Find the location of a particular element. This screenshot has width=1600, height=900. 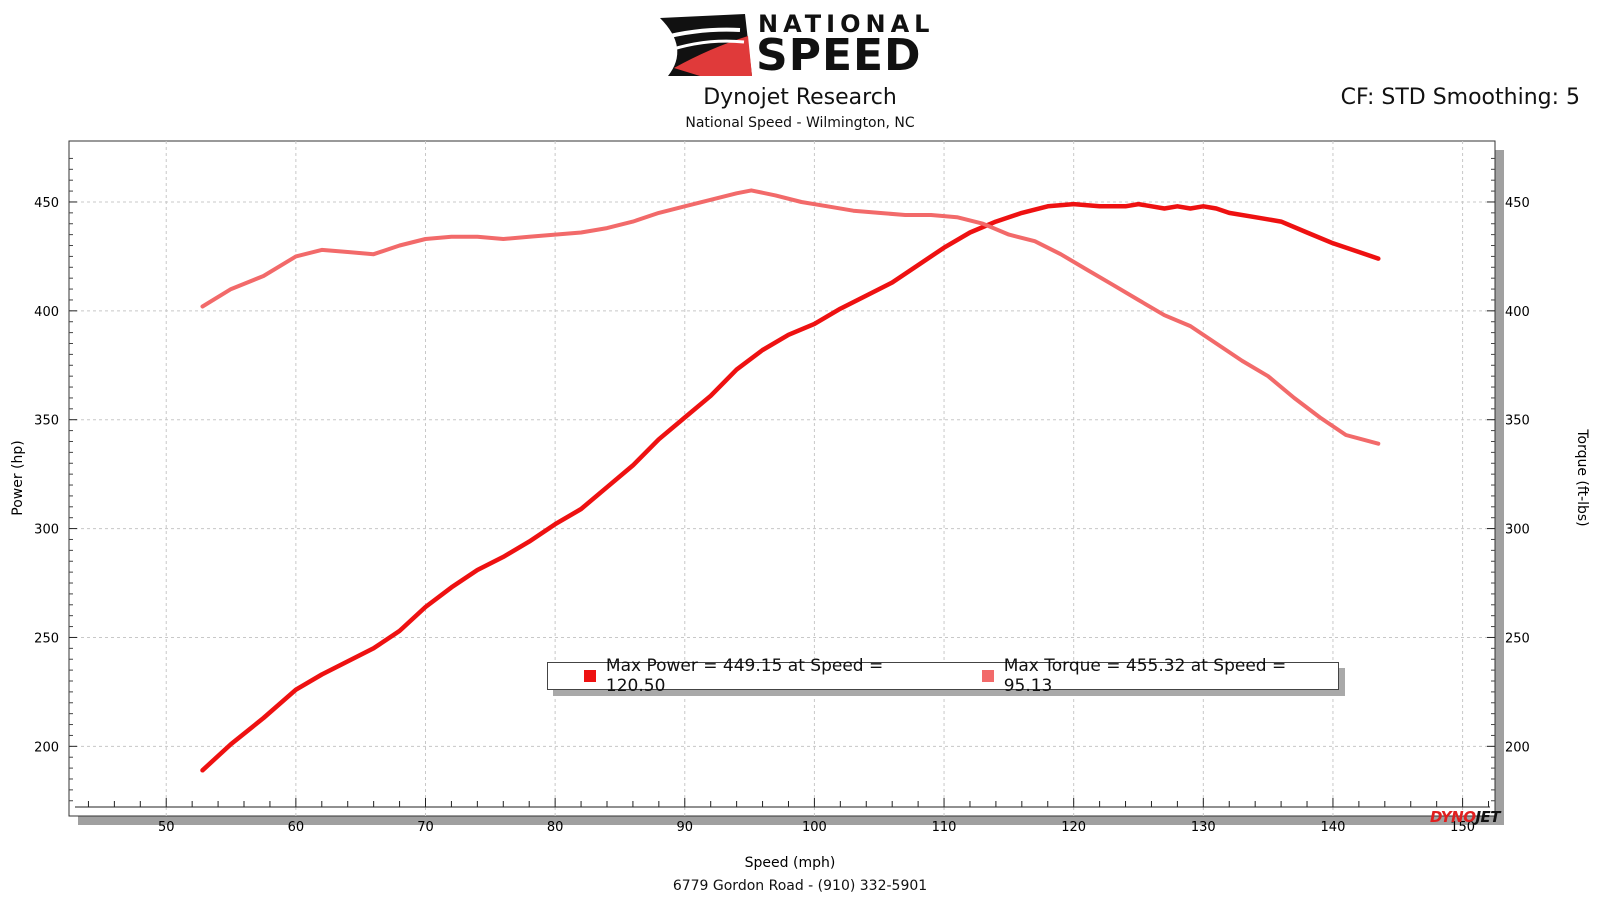

y-tick-label: 450 is located at coordinates (46, 203).